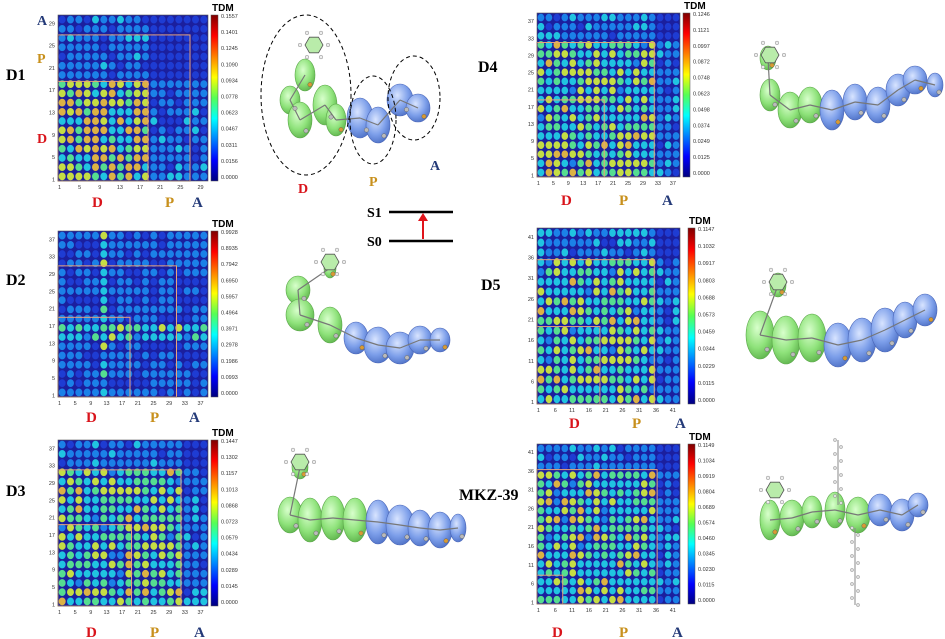 This screenshot has width=945, height=639. What do you see at coordinates (52, 344) in the screenshot?
I see `y-tick-label: 13` at bounding box center [52, 344].